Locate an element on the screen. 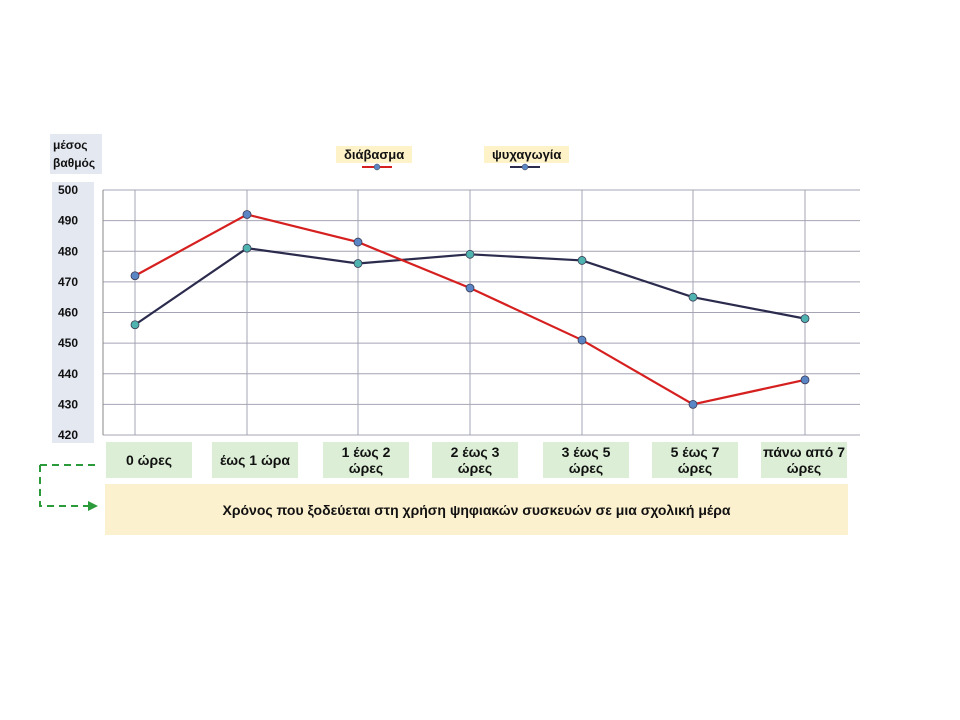 The height and width of the screenshot is (720, 960). category-label: 5 έως 7 ώρες is located at coordinates (695, 460).